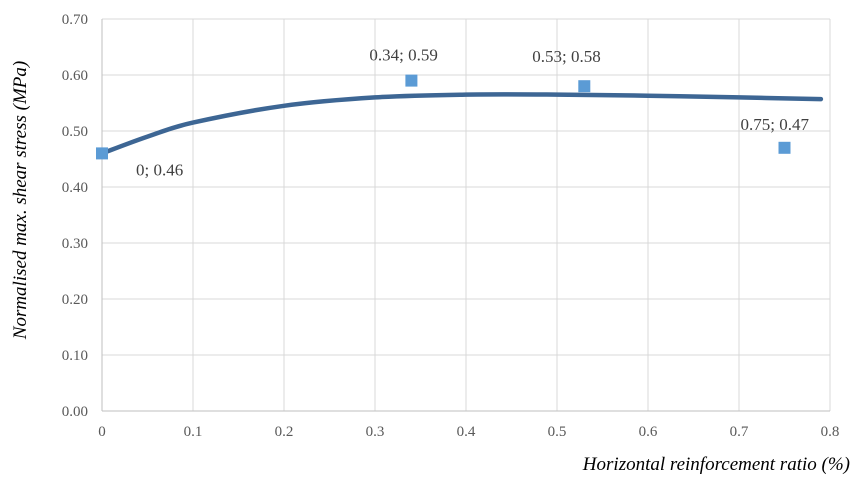  Describe the element at coordinates (648, 432) in the screenshot. I see `x-tick-label: 0.6` at that location.